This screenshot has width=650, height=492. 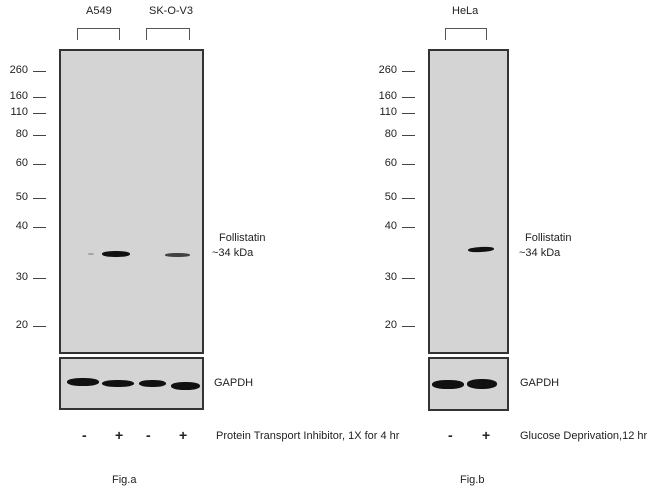 What do you see at coordinates (99, 11) in the screenshot?
I see `group-label-a549: A549` at bounding box center [99, 11].